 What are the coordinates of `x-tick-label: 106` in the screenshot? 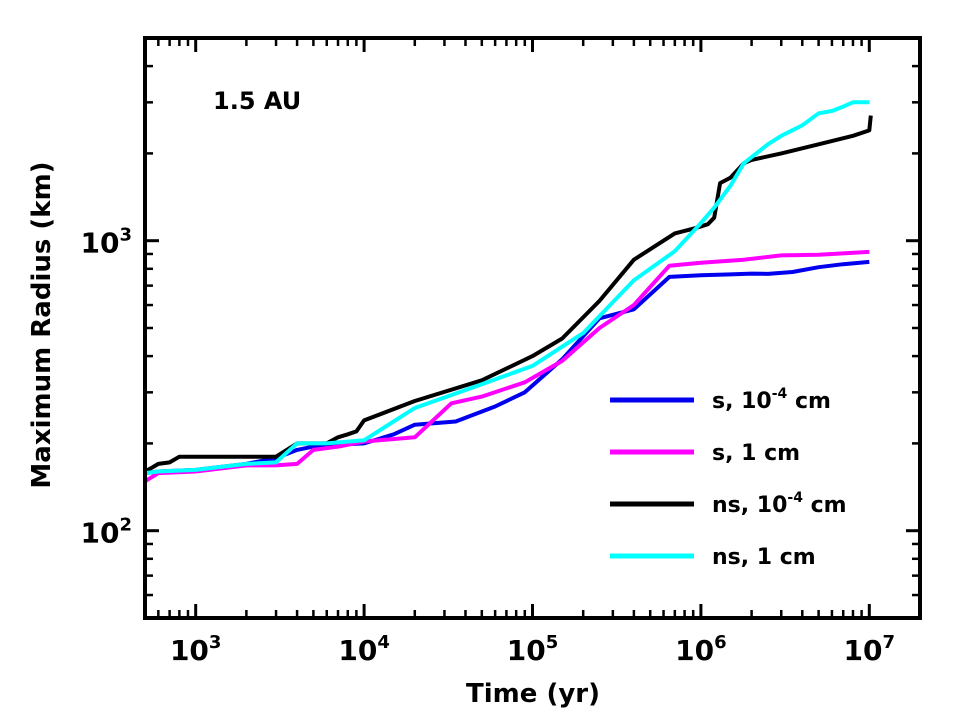 It's located at (701, 649).